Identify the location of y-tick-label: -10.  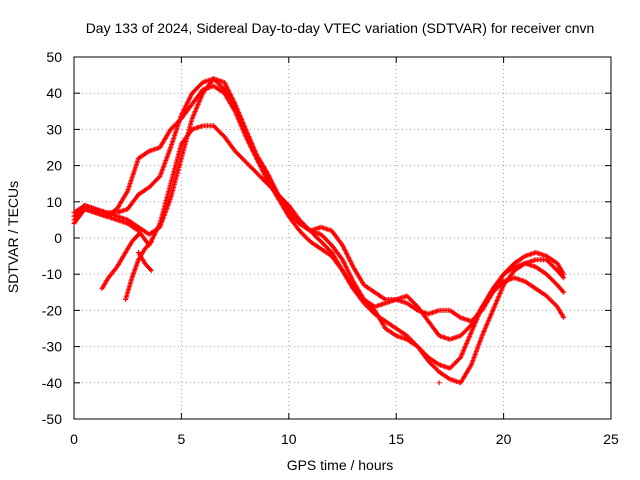
(52, 274).